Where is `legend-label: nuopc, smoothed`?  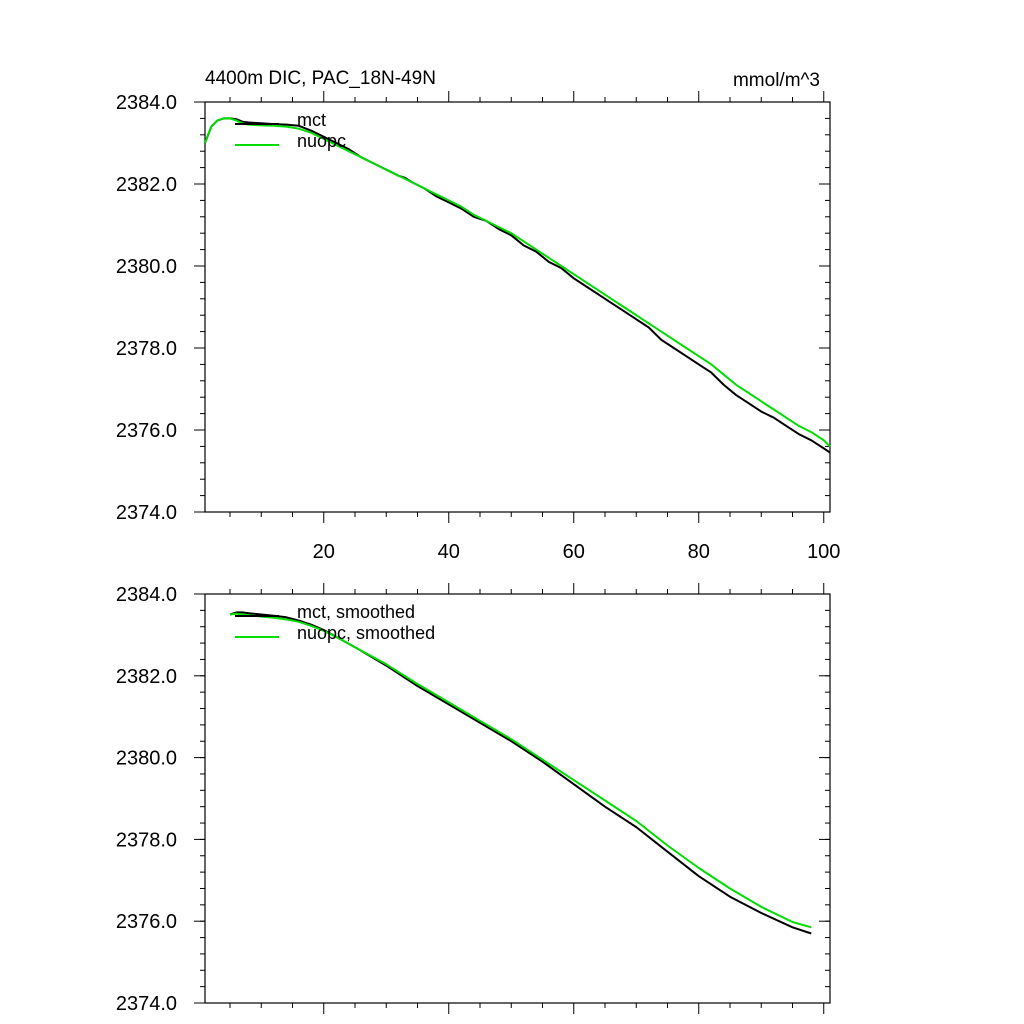
legend-label: nuopc, smoothed is located at coordinates (366, 633).